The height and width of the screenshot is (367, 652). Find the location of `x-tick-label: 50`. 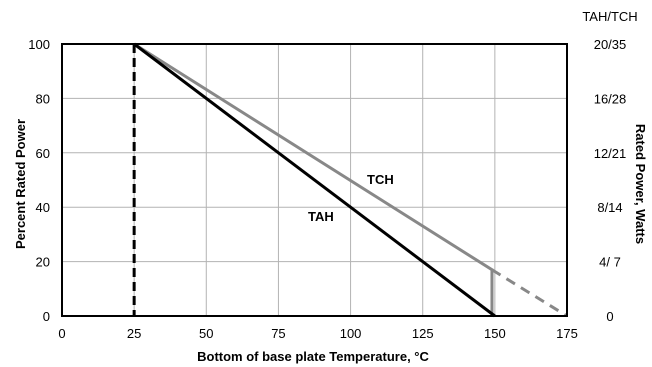

x-tick-label: 50 is located at coordinates (206, 333).